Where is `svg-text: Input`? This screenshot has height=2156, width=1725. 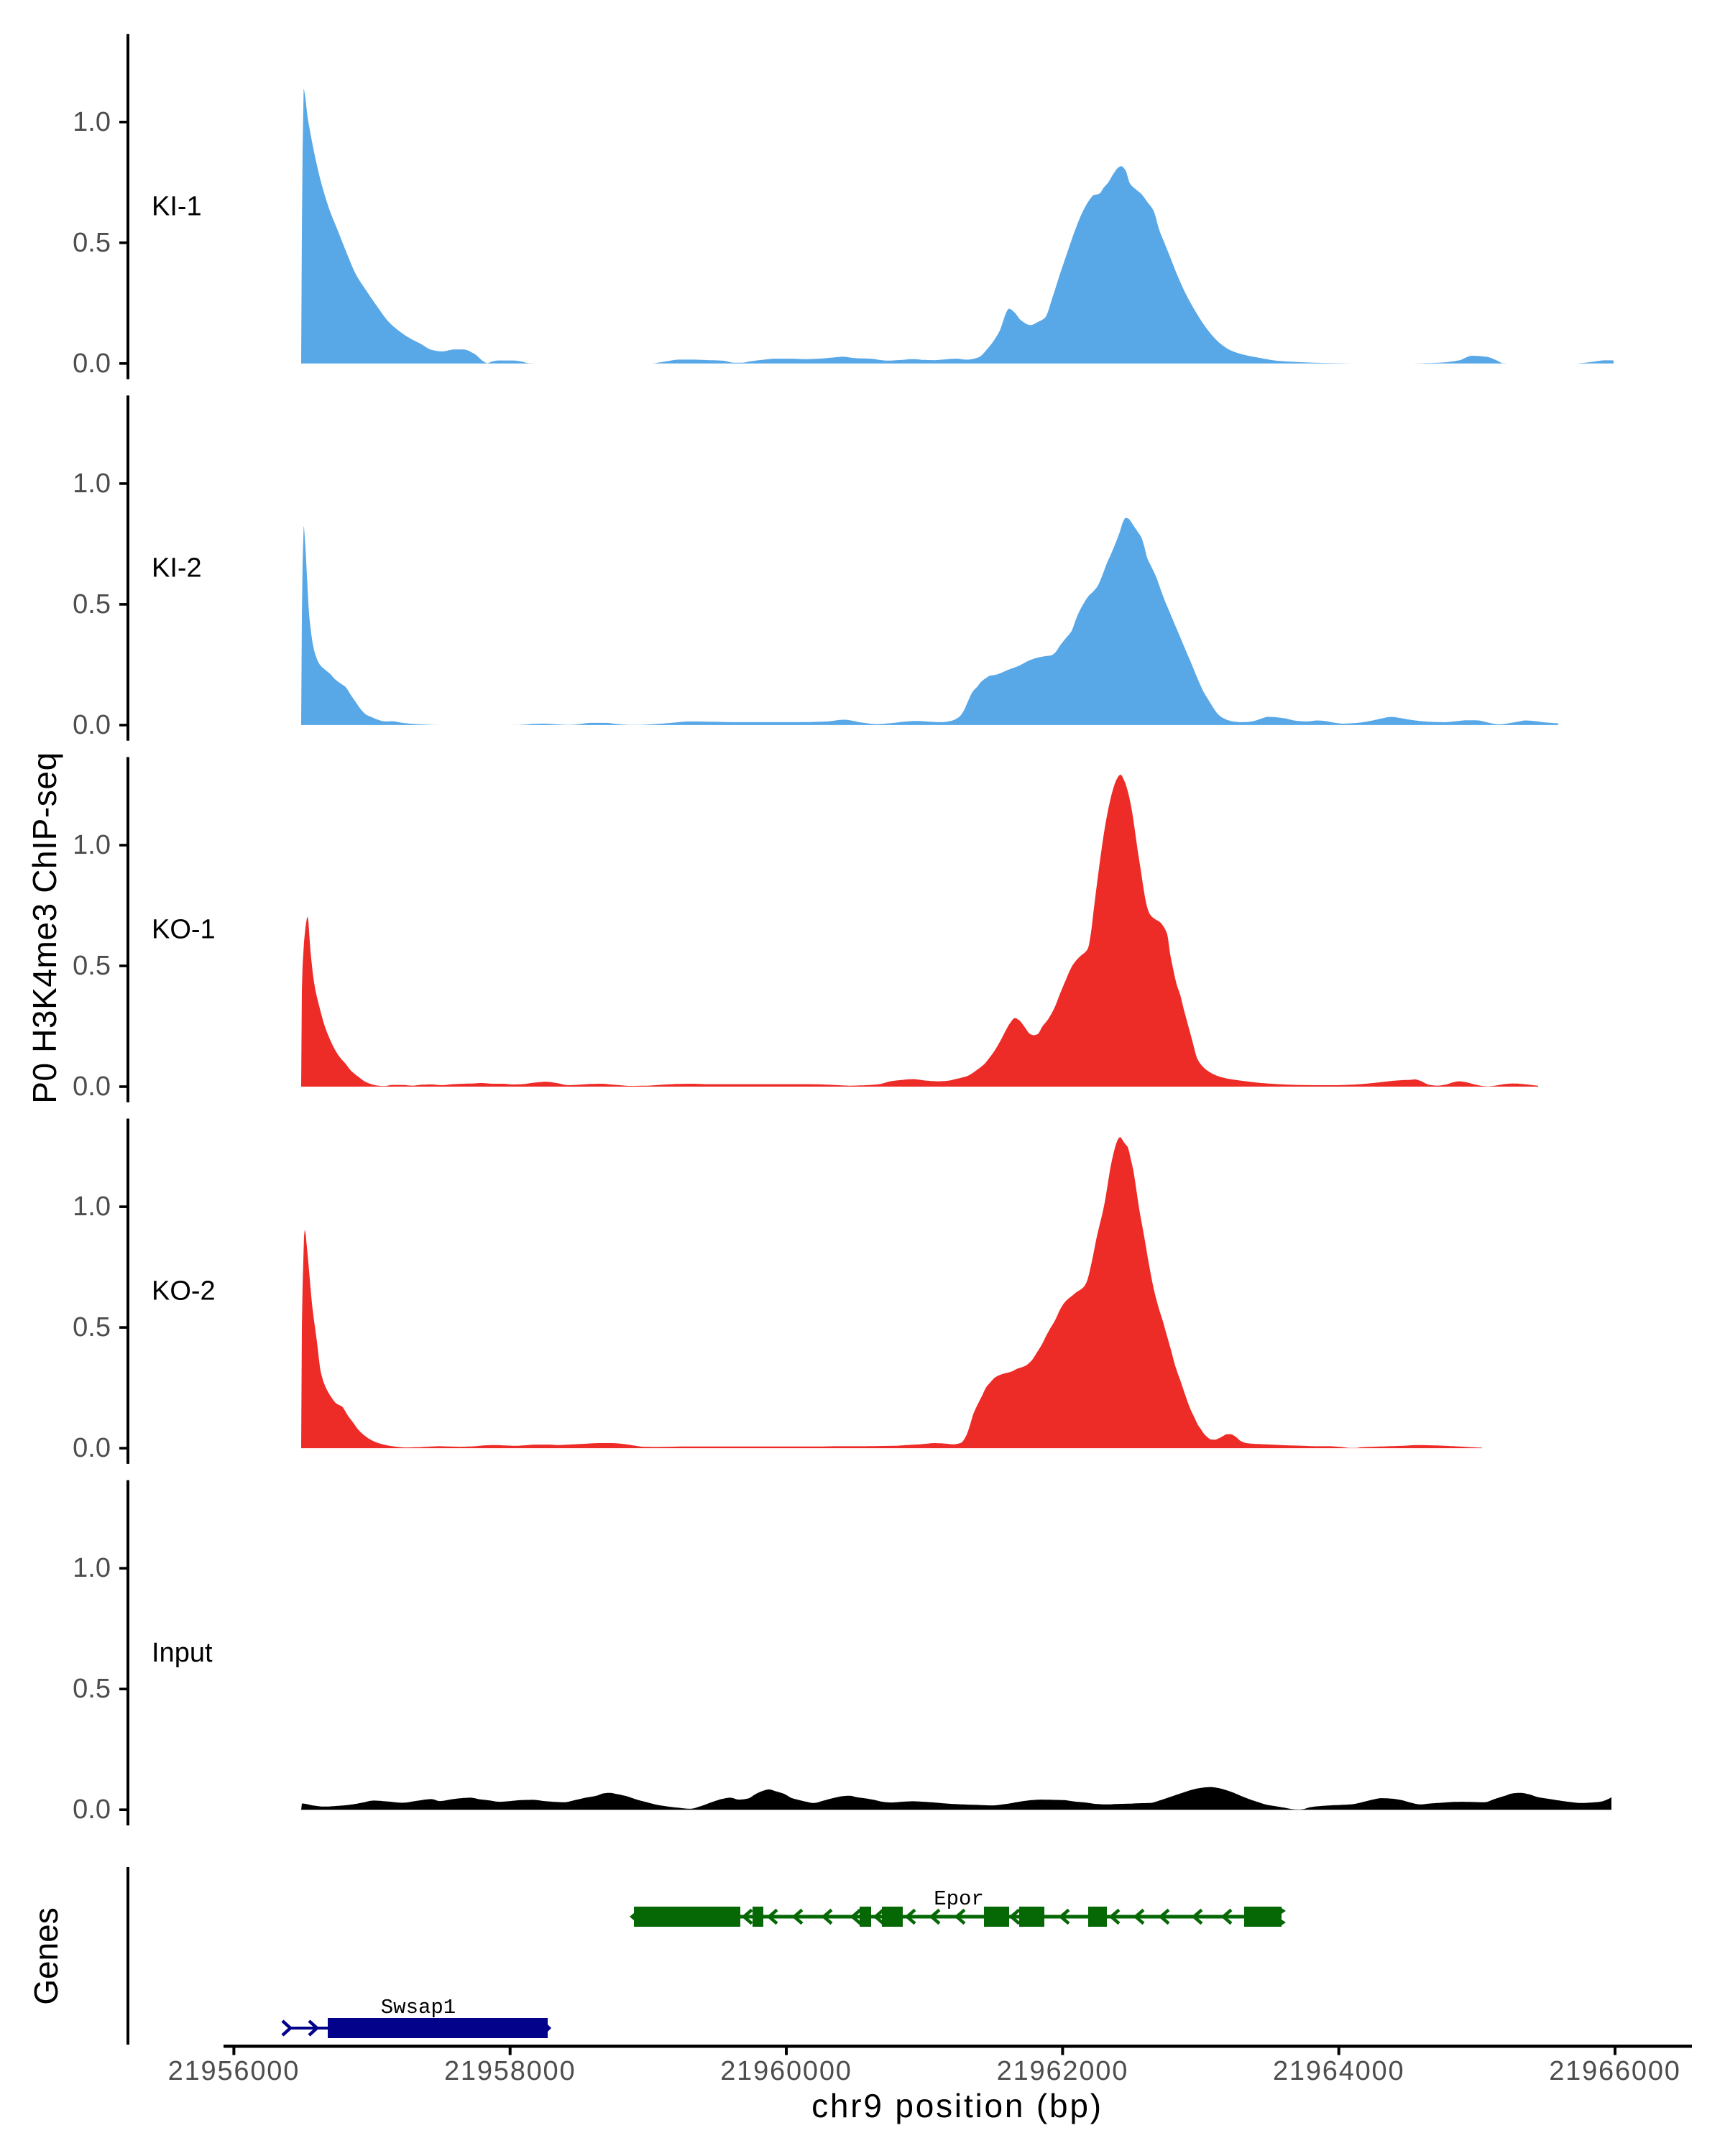 svg-text: Input is located at coordinates (182, 1653).